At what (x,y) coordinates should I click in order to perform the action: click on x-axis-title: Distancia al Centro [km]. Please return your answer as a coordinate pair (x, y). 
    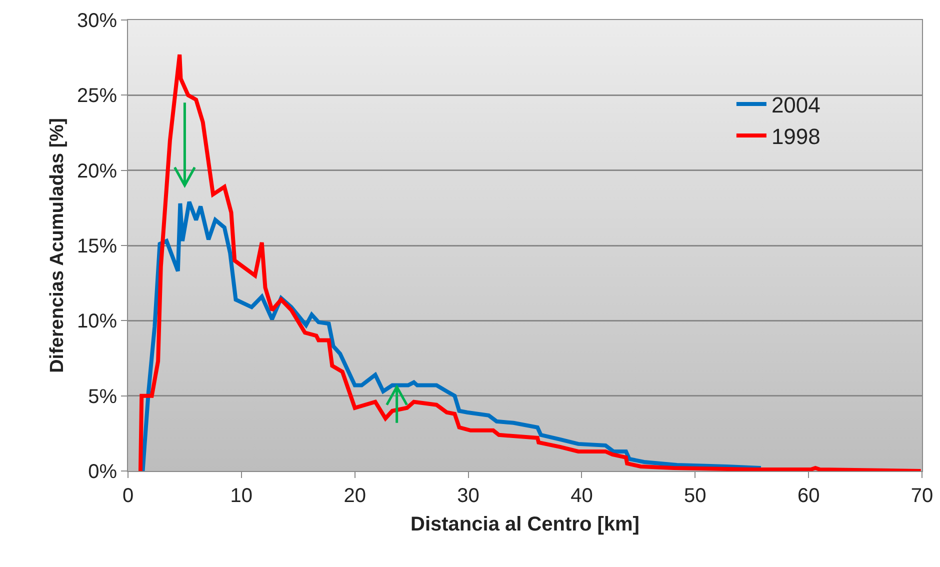
    Looking at the image, I should click on (525, 525).